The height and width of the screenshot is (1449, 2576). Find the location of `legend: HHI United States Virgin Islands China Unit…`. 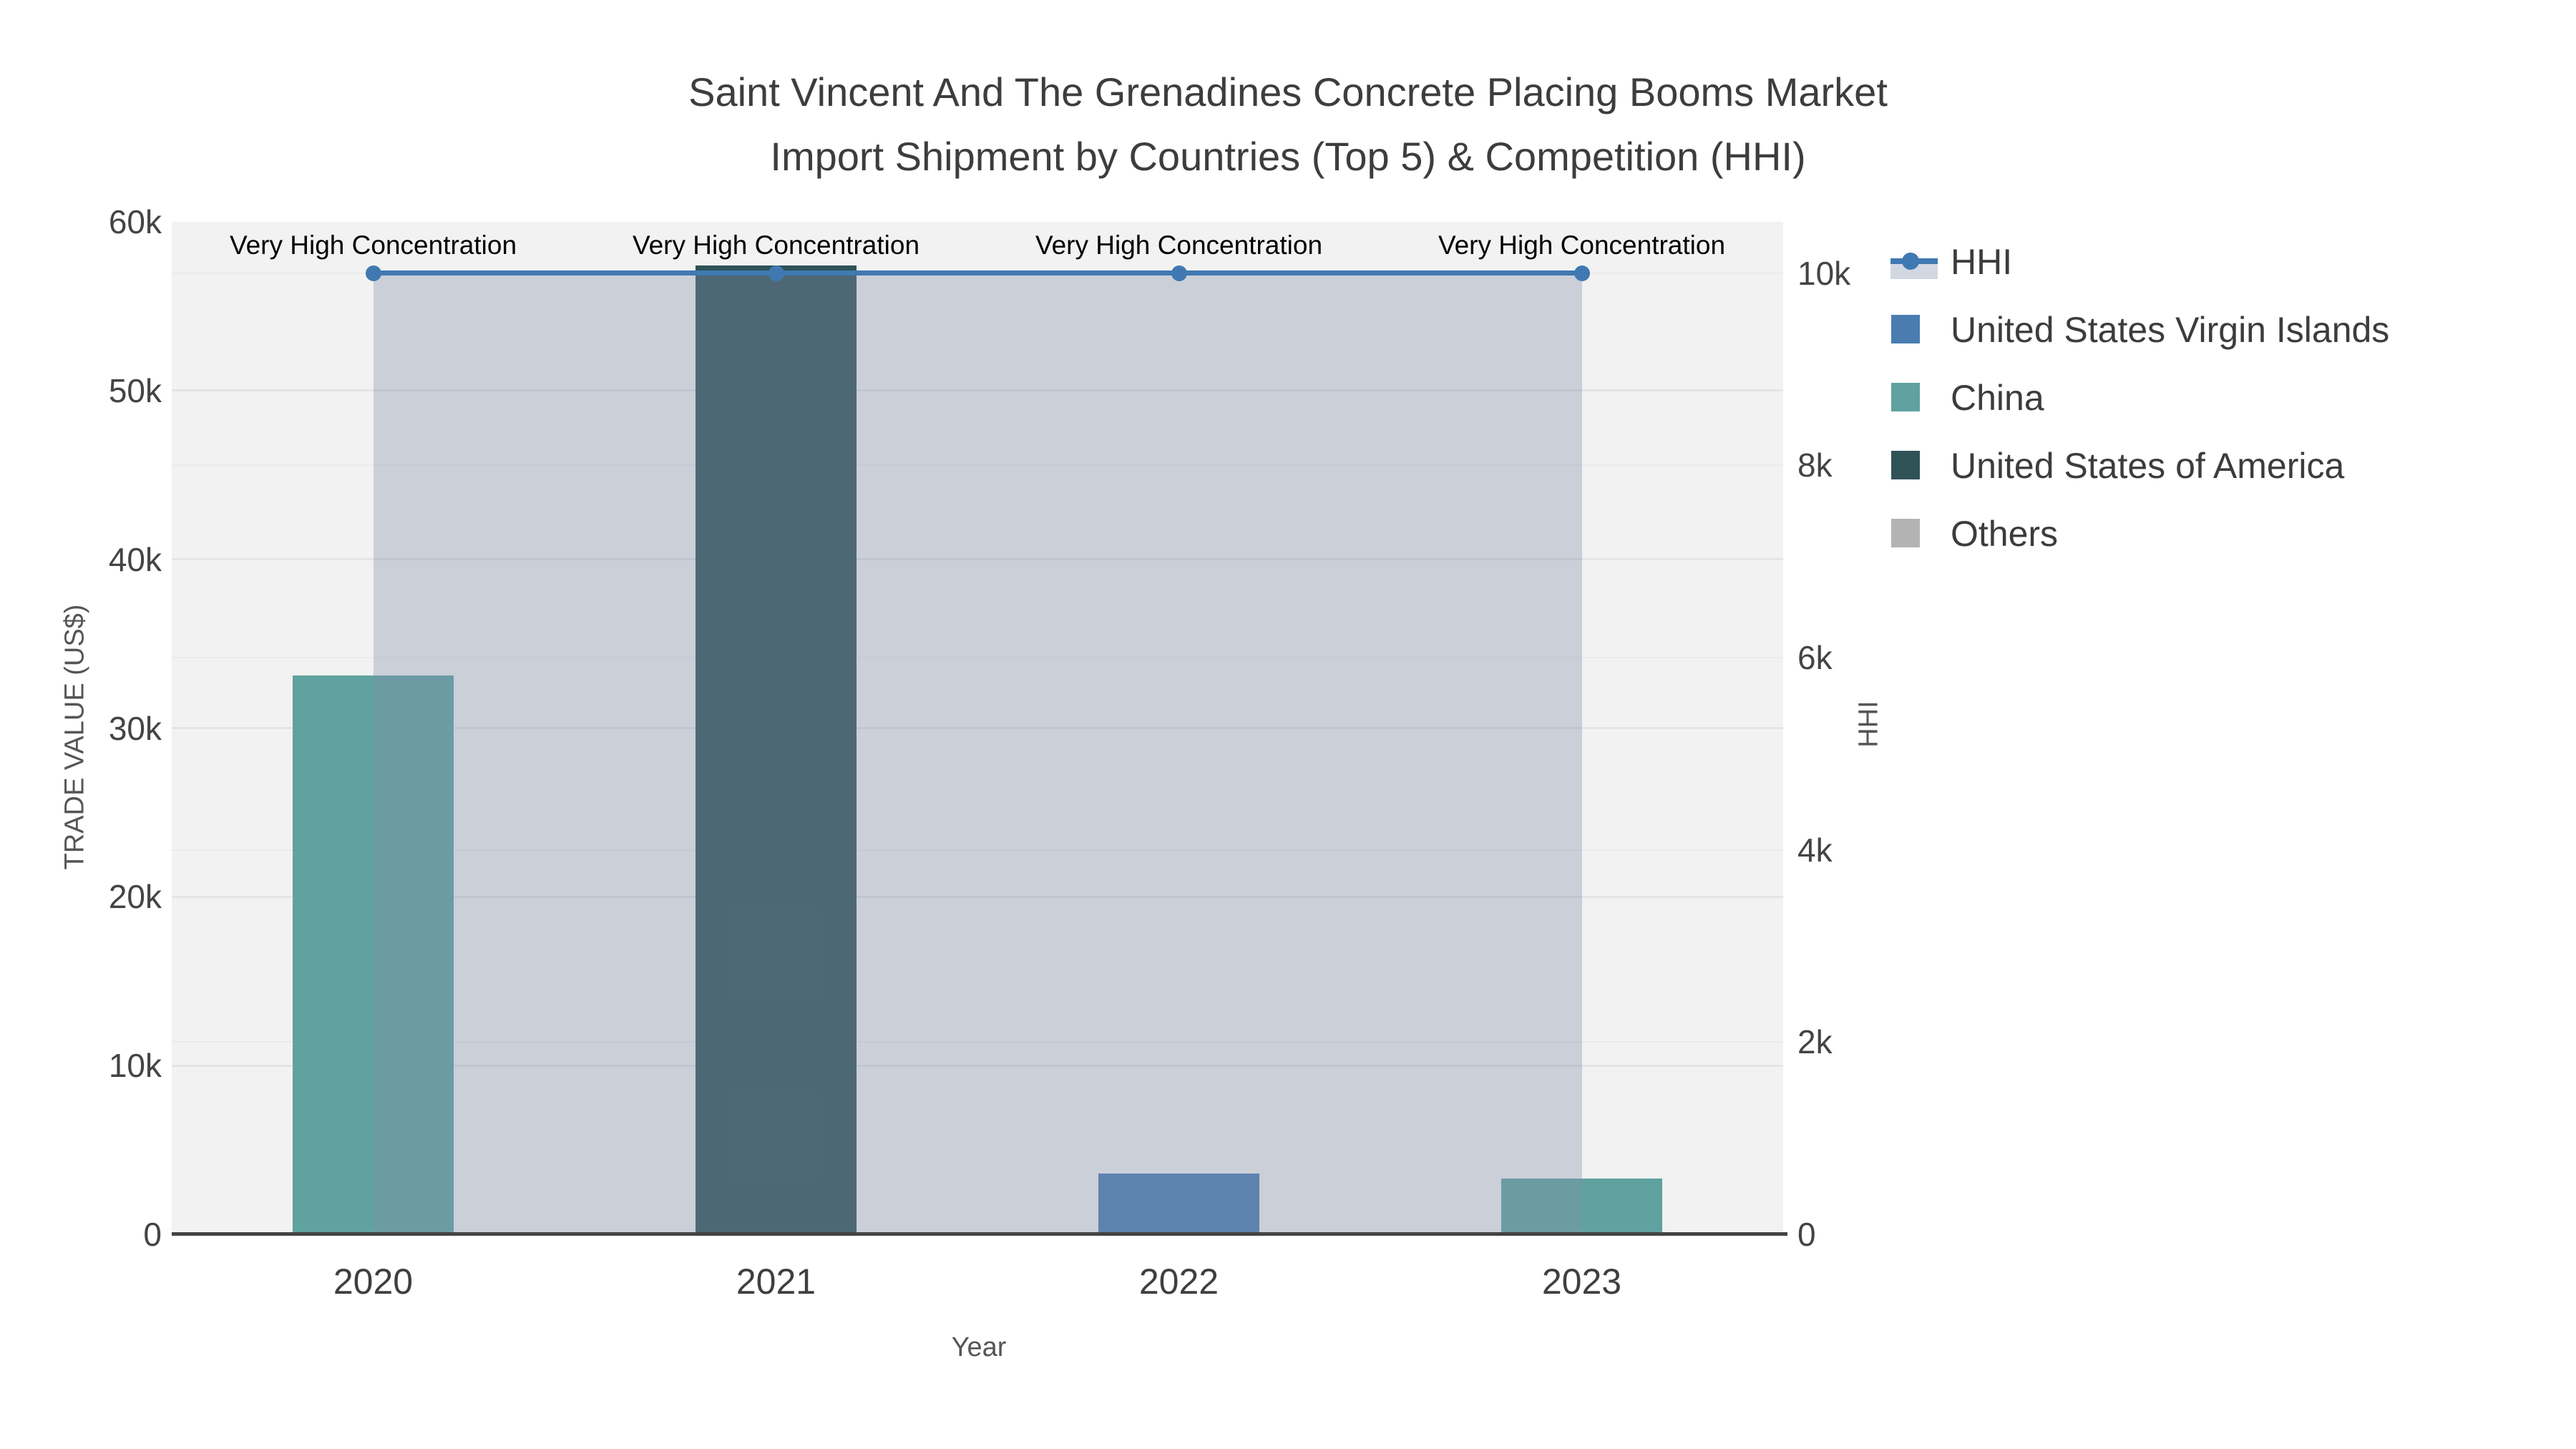

legend: HHI United States Virgin Islands China Unit… is located at coordinates (2139, 397).